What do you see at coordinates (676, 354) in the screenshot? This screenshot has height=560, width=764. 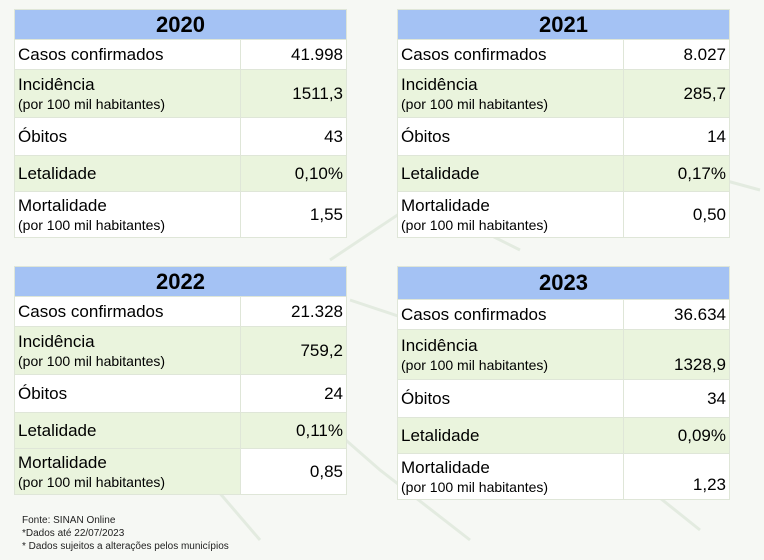 I see `value-incidencia: 1328,9` at bounding box center [676, 354].